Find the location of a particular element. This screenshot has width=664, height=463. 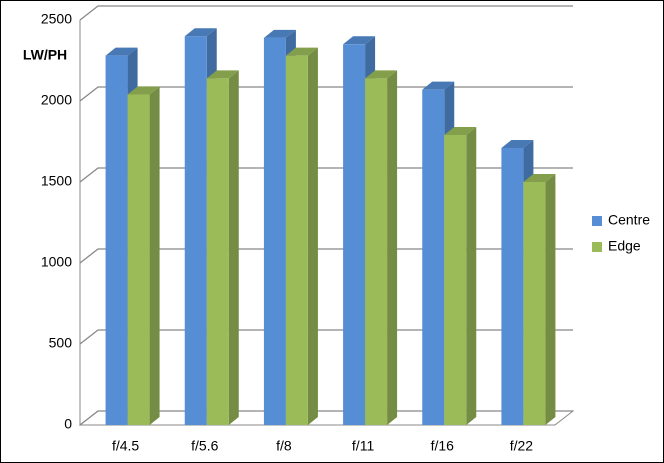

x-tick-label: f/11 is located at coordinates (363, 446).